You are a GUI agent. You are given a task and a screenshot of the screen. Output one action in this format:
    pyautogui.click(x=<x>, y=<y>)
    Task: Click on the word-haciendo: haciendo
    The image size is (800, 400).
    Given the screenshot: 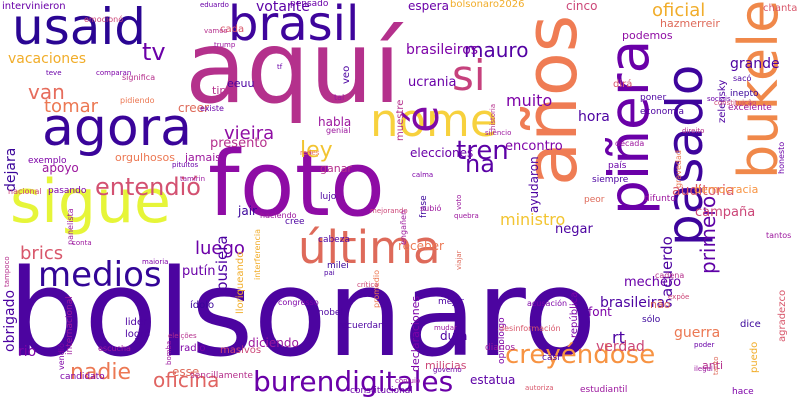 What is the action you would take?
    pyautogui.click(x=278, y=215)
    